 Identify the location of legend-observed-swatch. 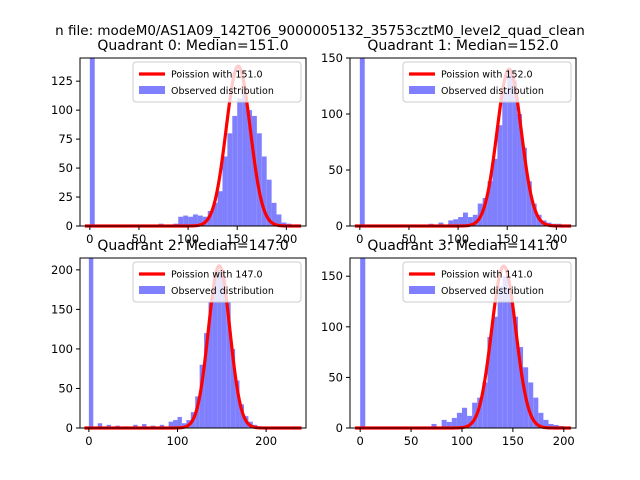
(422, 290).